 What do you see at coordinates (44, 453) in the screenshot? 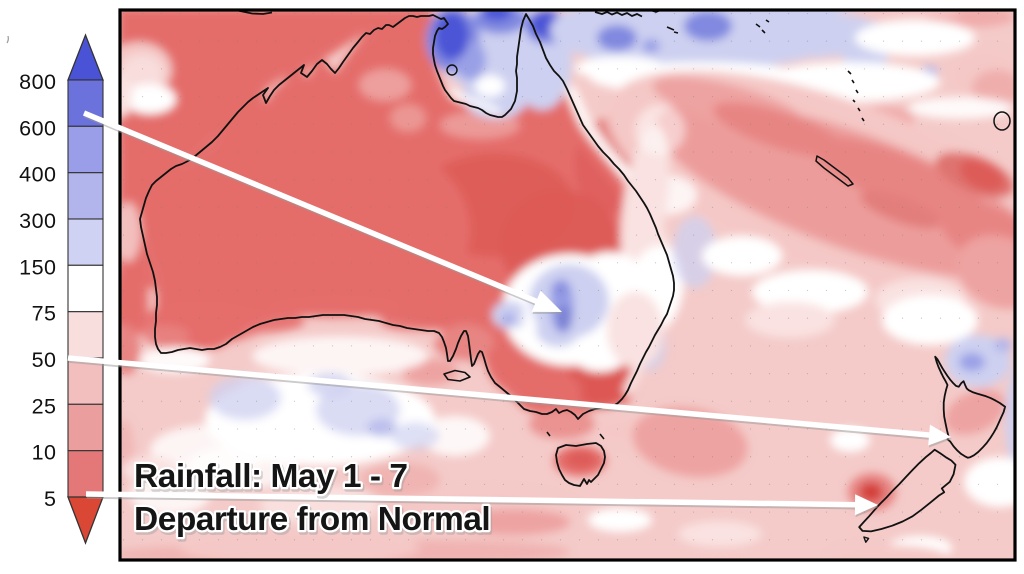
I see `svg-text: 10` at bounding box center [44, 453].